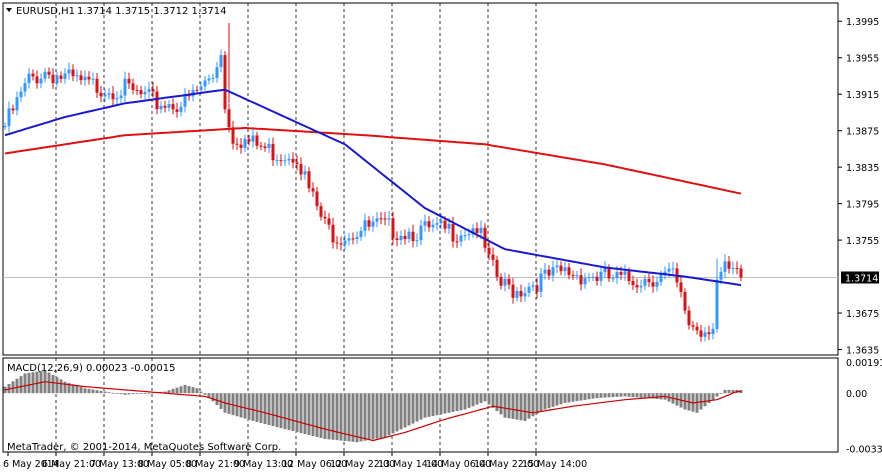 This screenshot has height=472, width=882. I want to click on symbol-dropdown-icon, so click(9, 10).